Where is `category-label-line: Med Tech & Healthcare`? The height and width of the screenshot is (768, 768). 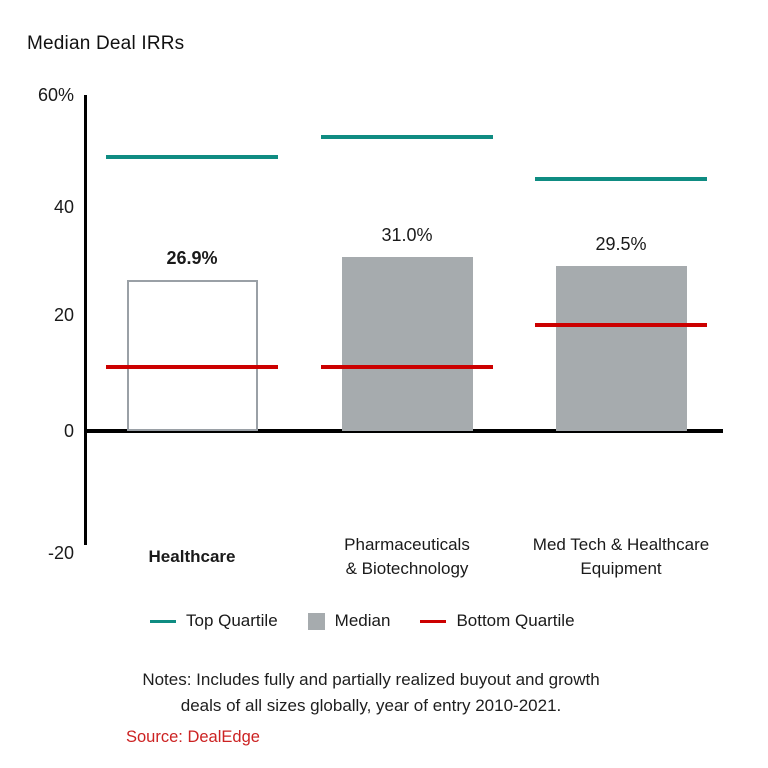
category-label-line: Med Tech & Healthcare is located at coordinates (621, 544).